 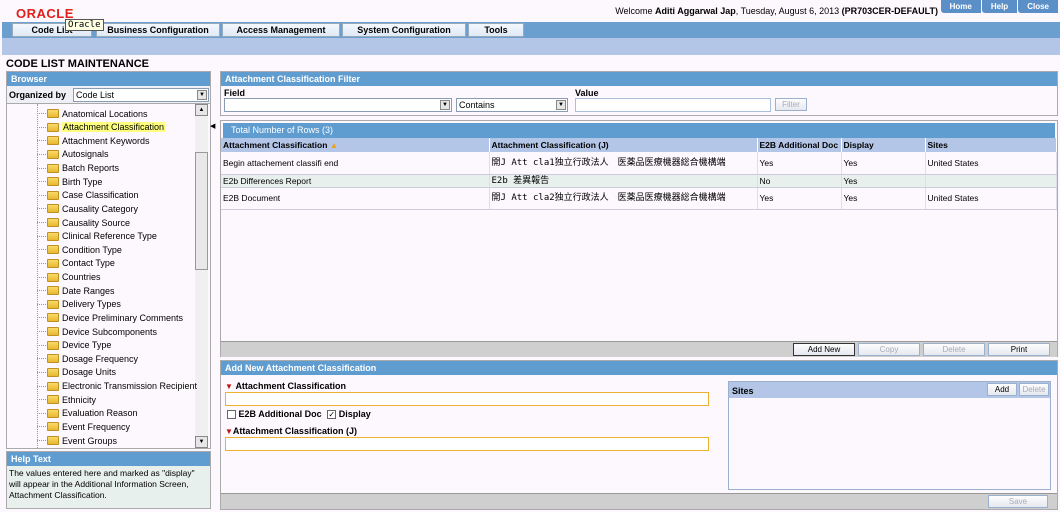 I want to click on tree-item-label: Date Ranges, so click(x=88, y=290).